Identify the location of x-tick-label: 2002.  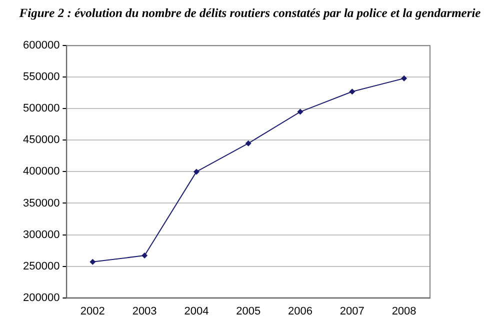
(92, 311).